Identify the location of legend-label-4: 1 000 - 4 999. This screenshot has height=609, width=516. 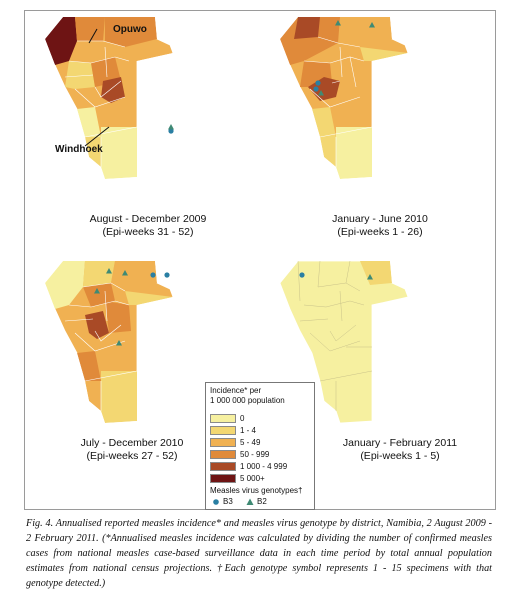
(264, 466).